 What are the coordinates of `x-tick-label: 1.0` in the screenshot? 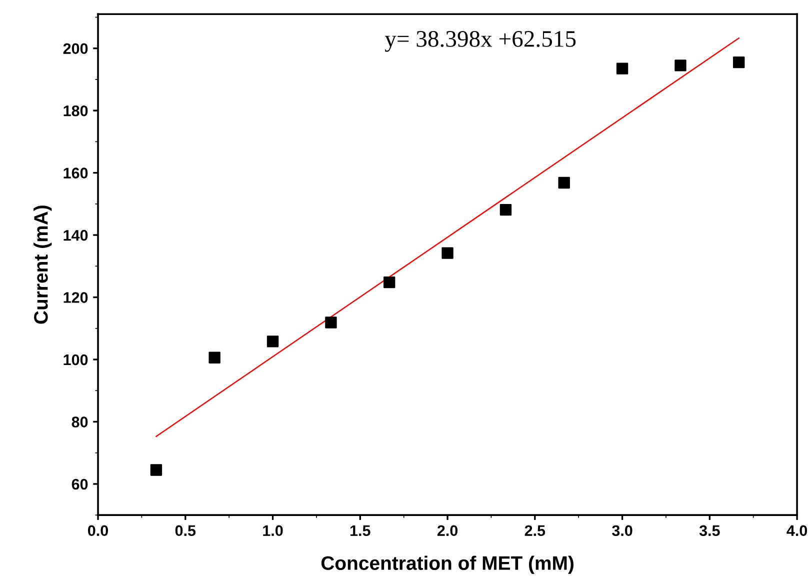 It's located at (273, 530).